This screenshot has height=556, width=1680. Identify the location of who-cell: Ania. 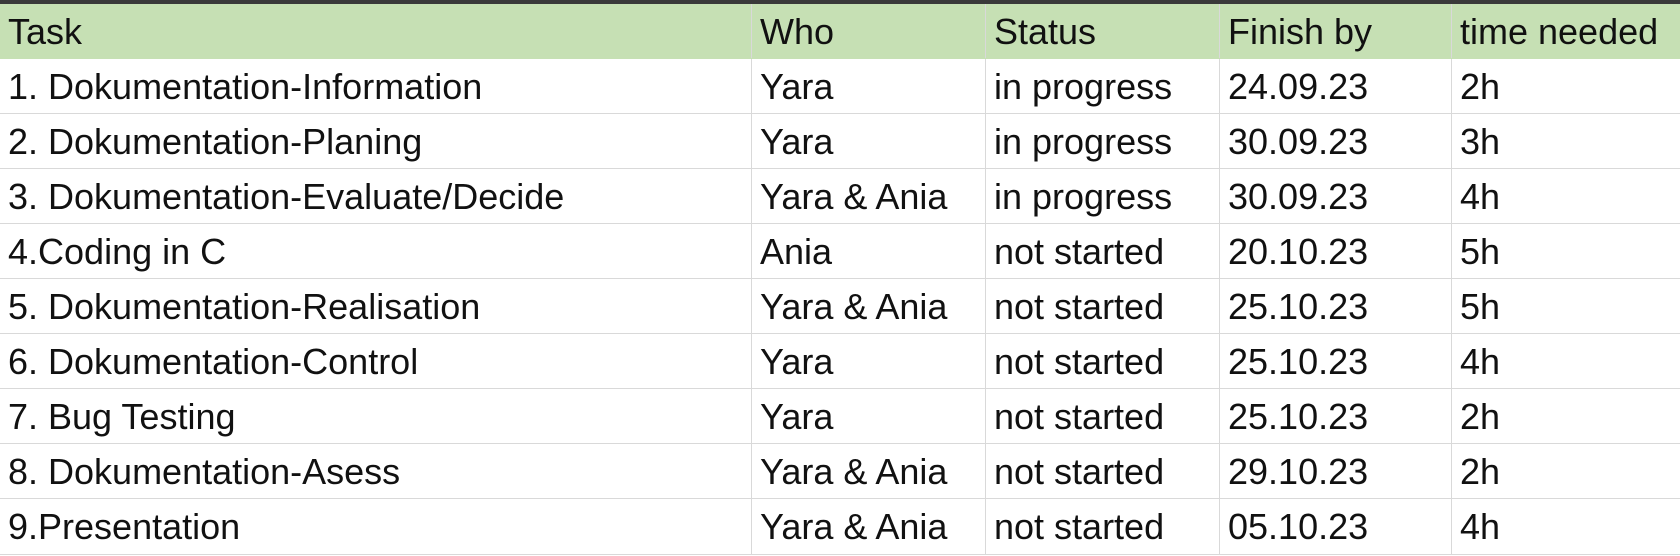
(869, 251).